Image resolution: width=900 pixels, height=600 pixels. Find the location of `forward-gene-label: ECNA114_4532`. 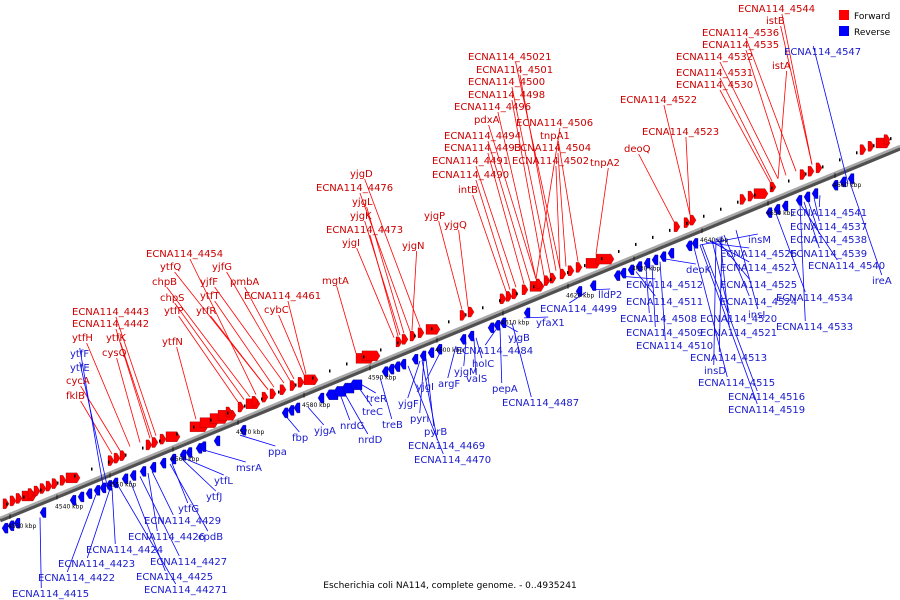

forward-gene-label: ECNA114_4532 is located at coordinates (714, 57).